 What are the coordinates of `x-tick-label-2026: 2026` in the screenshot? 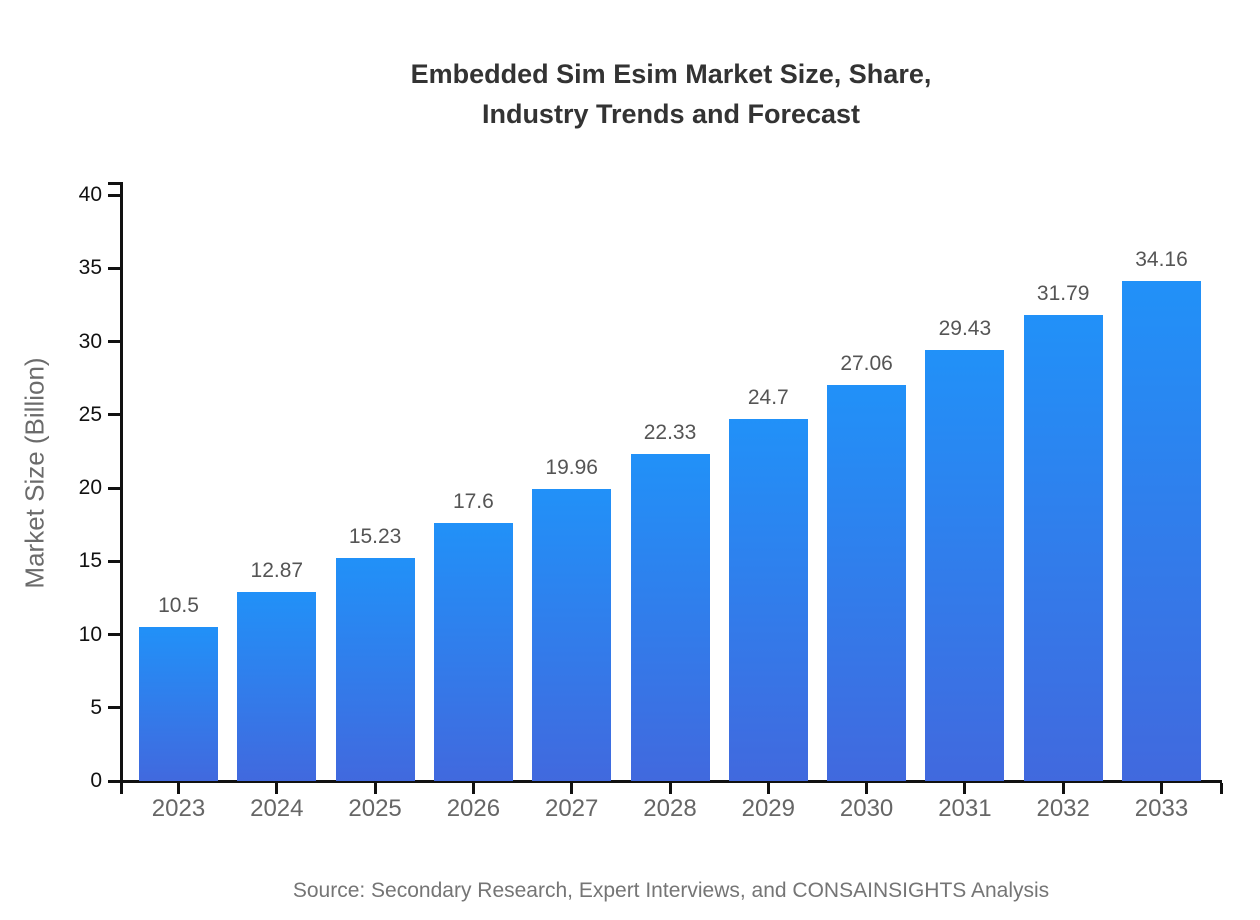 It's located at (473, 808).